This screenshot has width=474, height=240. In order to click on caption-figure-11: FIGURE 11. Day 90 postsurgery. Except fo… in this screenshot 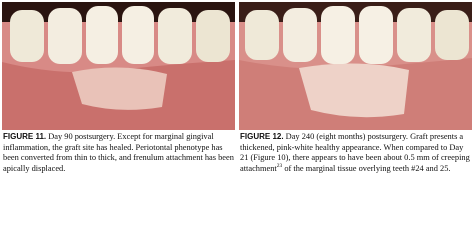, I will do `click(119, 153)`.